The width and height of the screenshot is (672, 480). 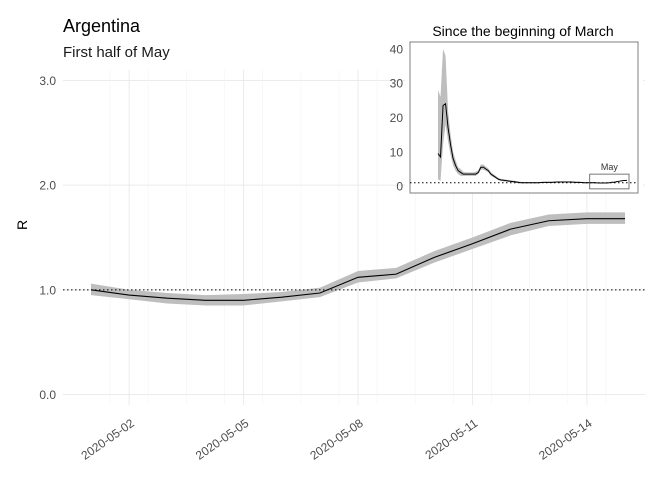 I want to click on x-tick-label: 2020-05-08, so click(x=336, y=439).